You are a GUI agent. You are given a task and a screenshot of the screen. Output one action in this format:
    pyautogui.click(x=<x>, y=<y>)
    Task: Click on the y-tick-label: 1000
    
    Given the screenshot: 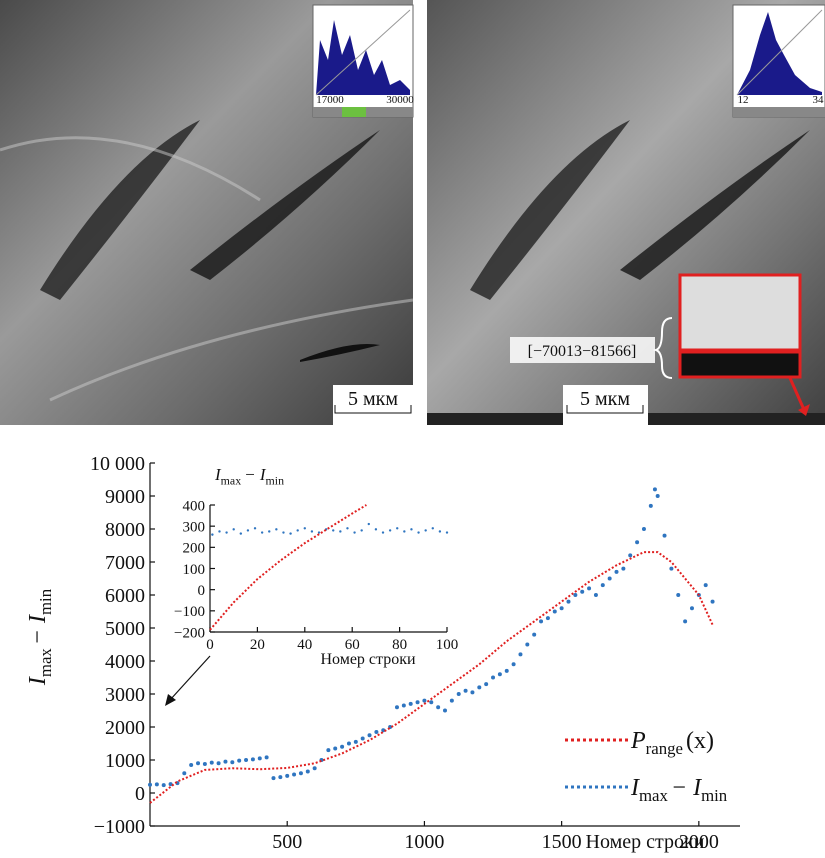 What is the action you would take?
    pyautogui.click(x=125, y=761)
    